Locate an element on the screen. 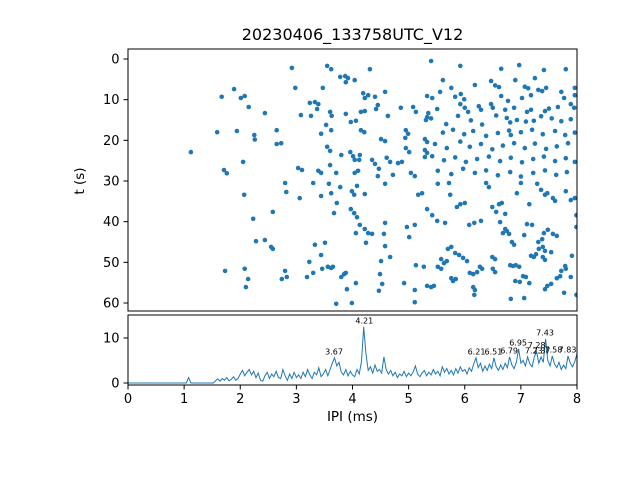 The image size is (640, 480). peak-label: 7.23 is located at coordinates (534, 350).